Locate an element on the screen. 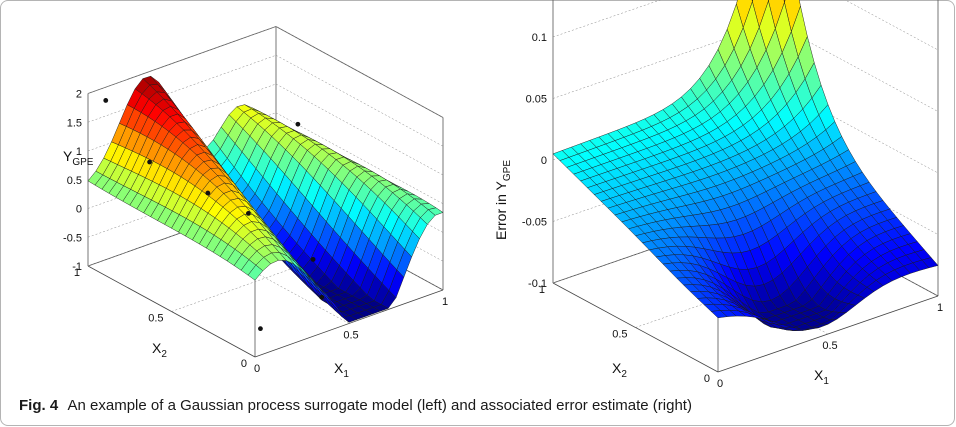  z-axis-label: YGPE is located at coordinates (78, 158).